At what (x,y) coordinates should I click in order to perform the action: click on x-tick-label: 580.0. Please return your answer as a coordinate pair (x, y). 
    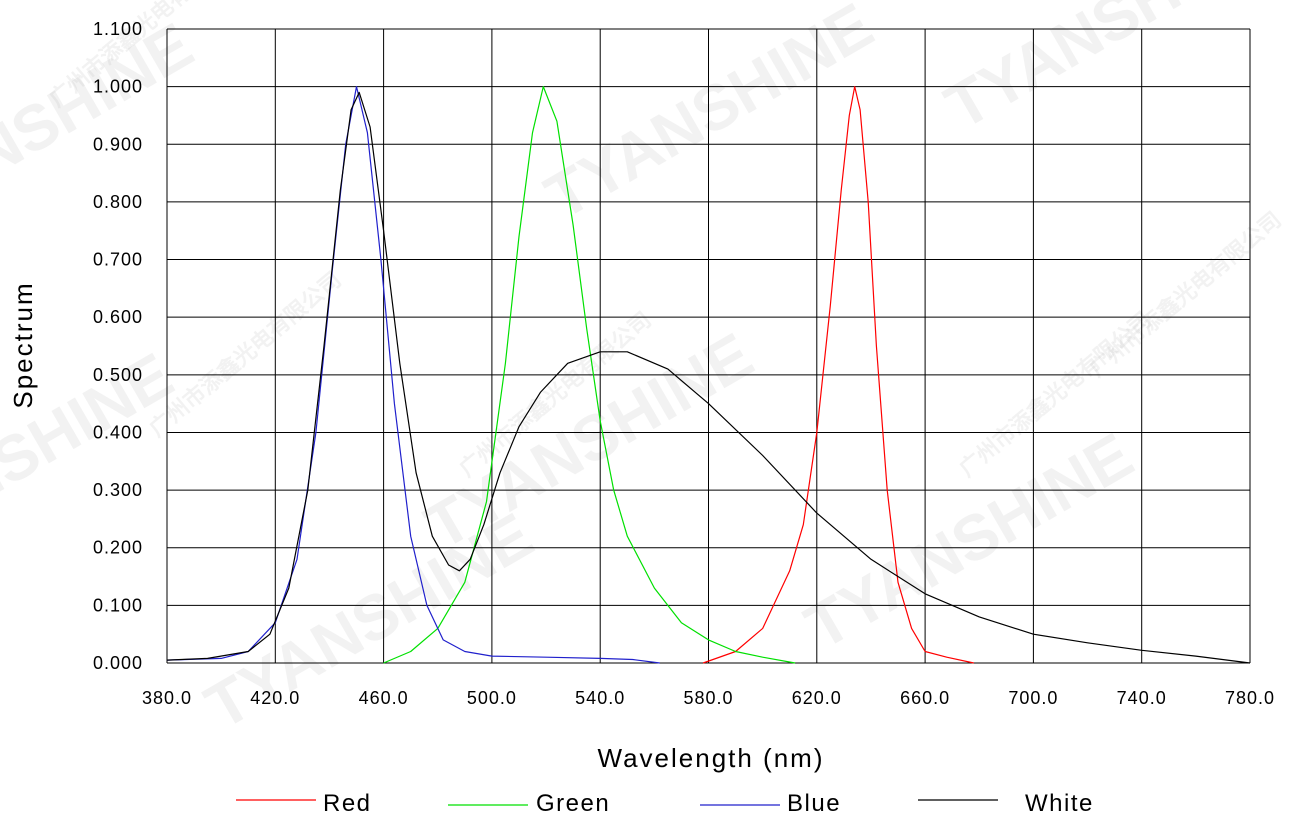
    Looking at the image, I should click on (708, 698).